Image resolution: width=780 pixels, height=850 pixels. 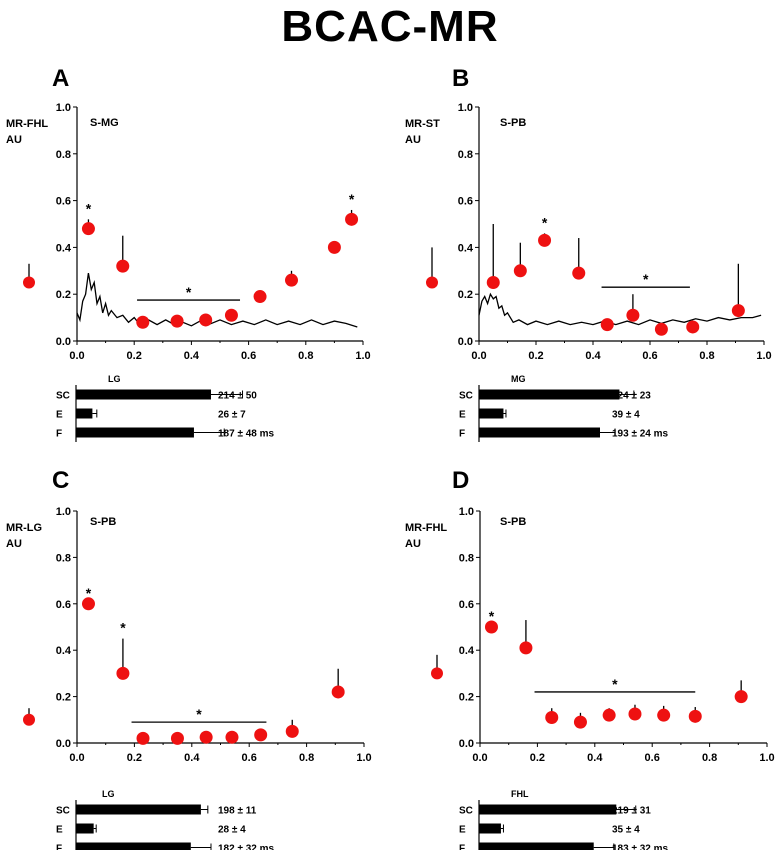 I want to click on panel-d-significance-star: *, so click(x=615, y=684).